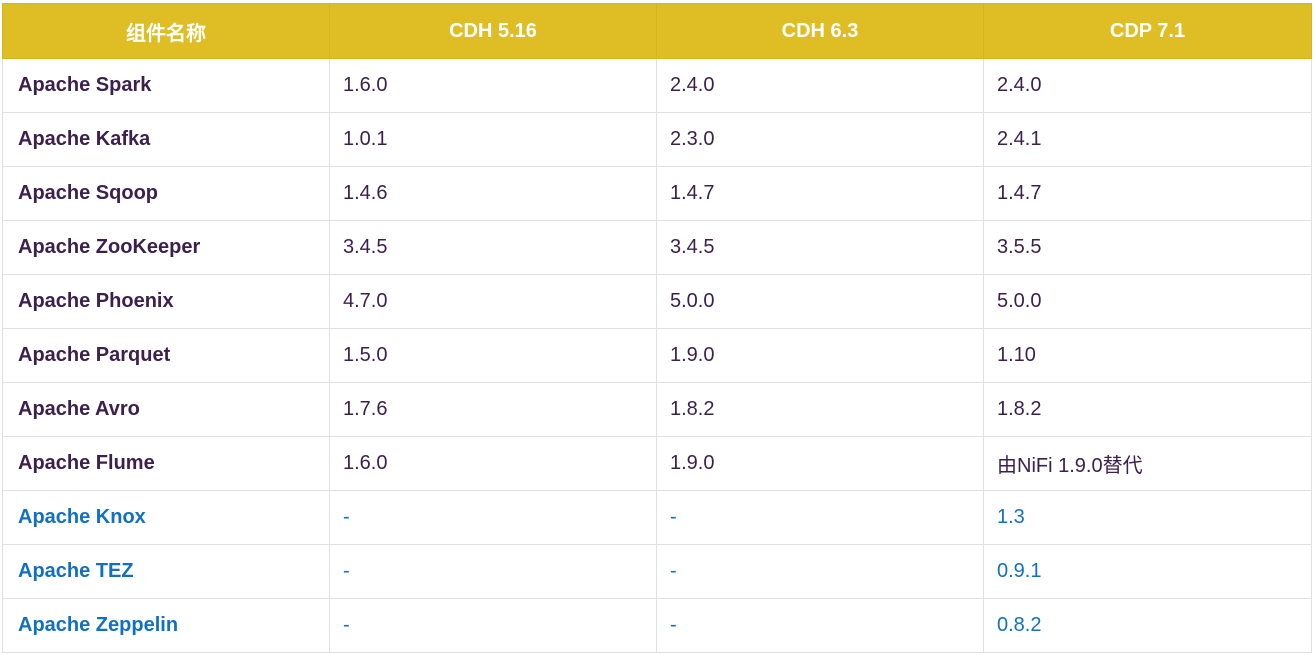  What do you see at coordinates (1147, 85) in the screenshot?
I see `cdp-71-version-cell: 2.4.0` at bounding box center [1147, 85].